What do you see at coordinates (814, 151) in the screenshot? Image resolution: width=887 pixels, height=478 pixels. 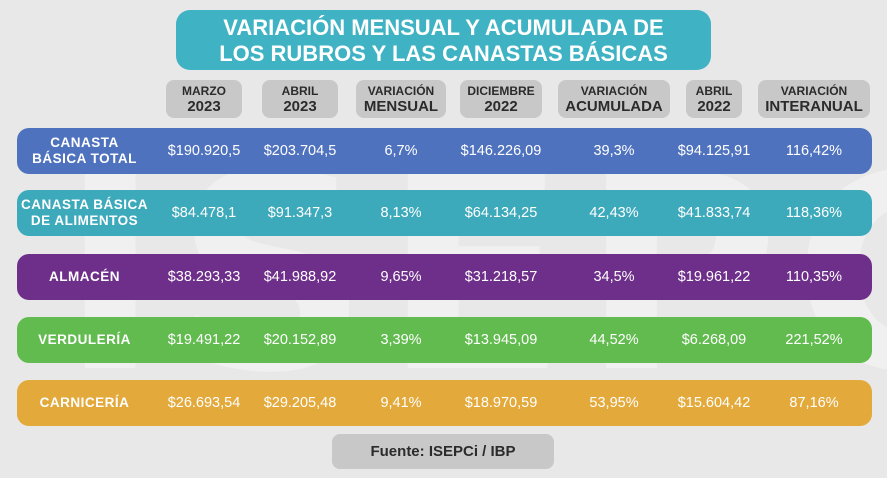 I see `table-cell: 116,42%` at bounding box center [814, 151].